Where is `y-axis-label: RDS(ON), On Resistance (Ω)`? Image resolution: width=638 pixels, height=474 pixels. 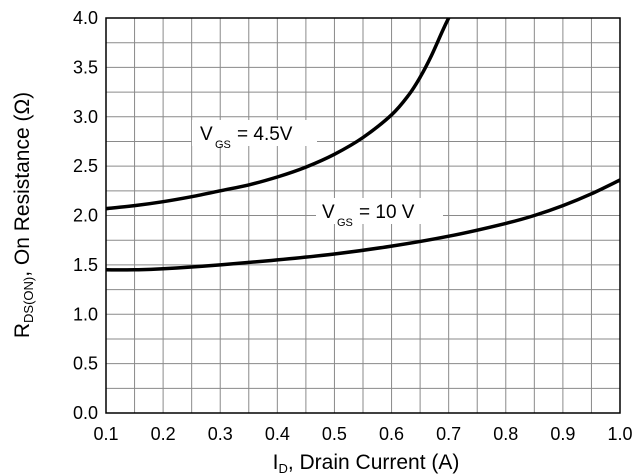
y-axis-label: RDS(ON), On Resistance (Ω) is located at coordinates (23, 215).